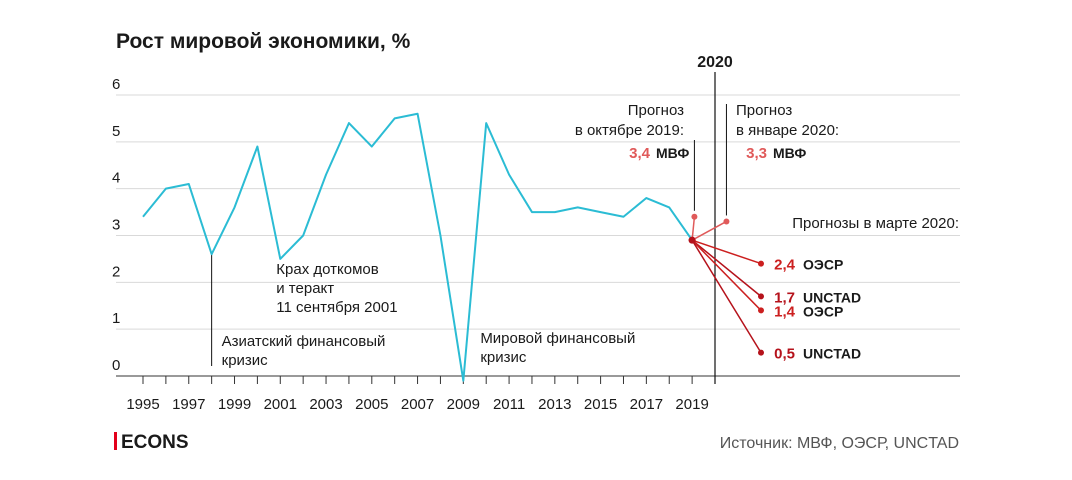 This screenshot has width=1072, height=480. Describe the element at coordinates (839, 443) in the screenshot. I see `source-note: Источник: МВФ, ОЭСР, UNCTAD` at that location.